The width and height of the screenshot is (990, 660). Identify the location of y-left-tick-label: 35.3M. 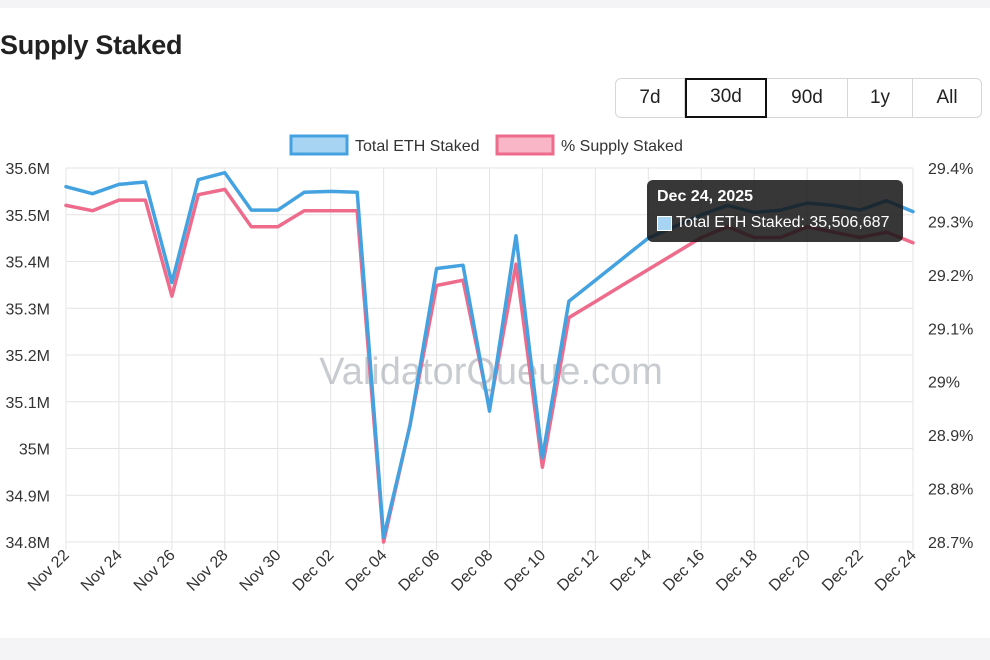
(28, 309).